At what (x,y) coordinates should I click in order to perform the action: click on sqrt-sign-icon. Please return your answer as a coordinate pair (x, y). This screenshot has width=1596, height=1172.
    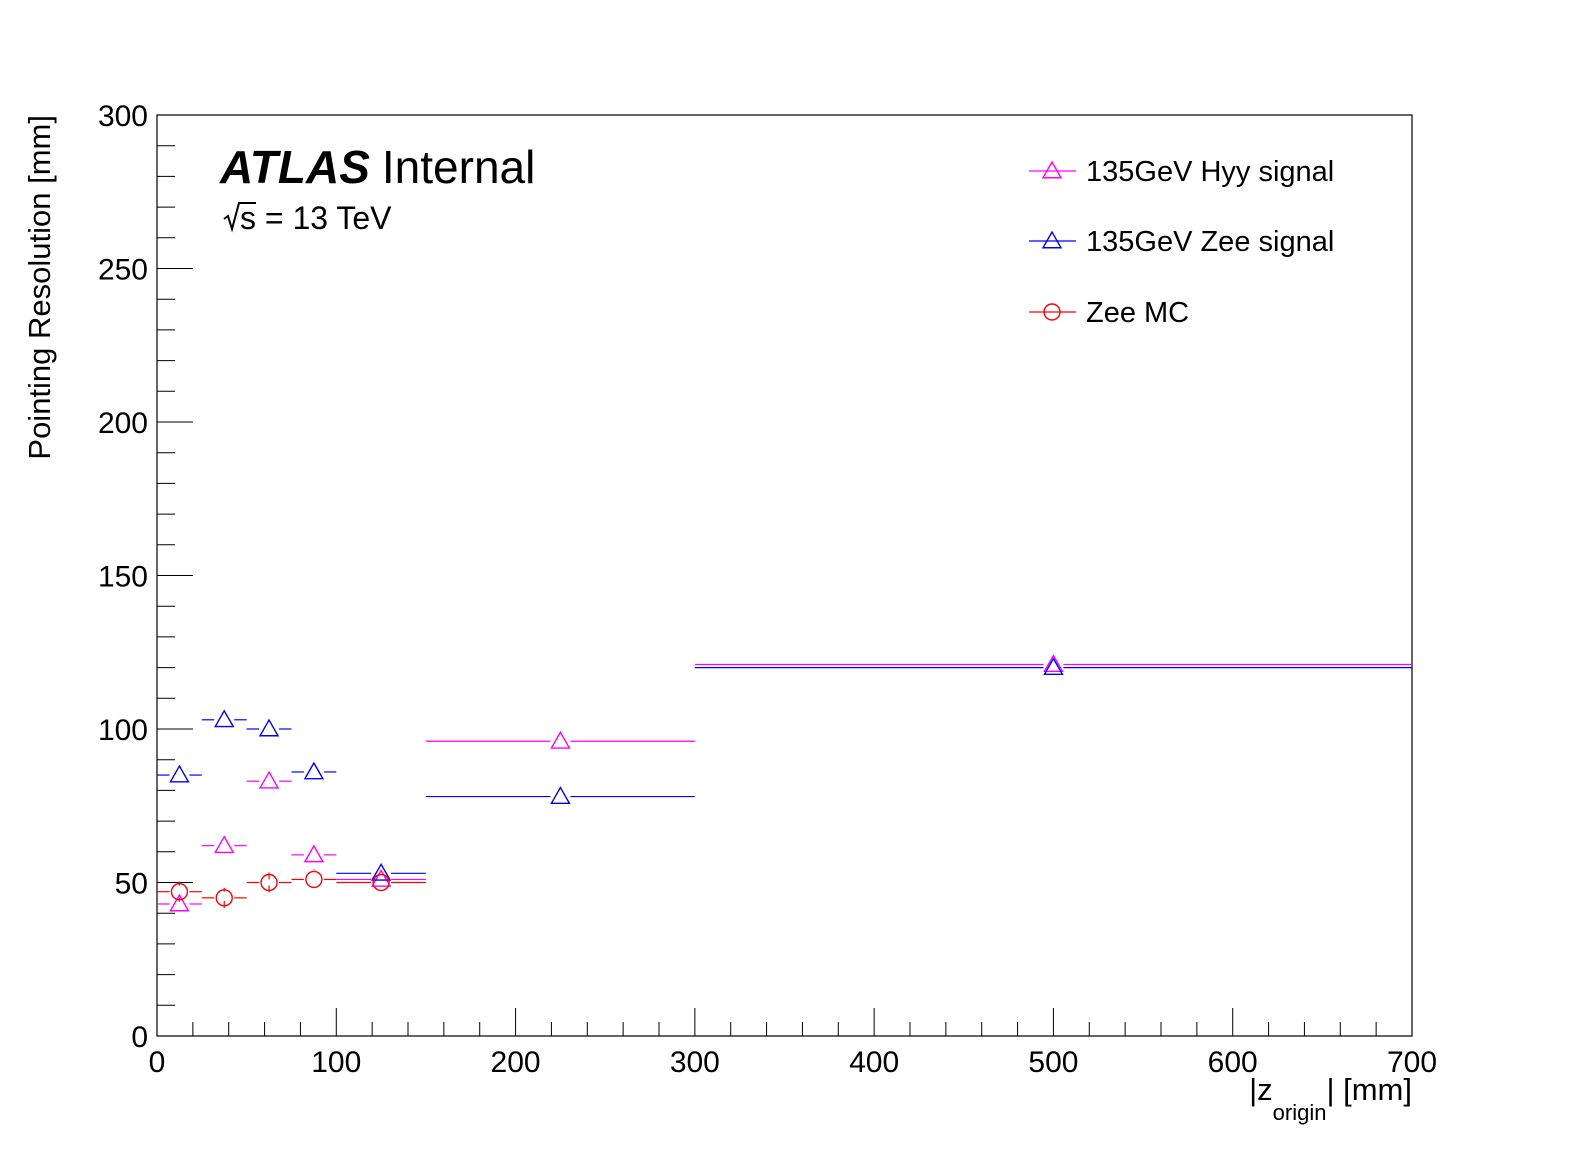
    Looking at the image, I should click on (239, 217).